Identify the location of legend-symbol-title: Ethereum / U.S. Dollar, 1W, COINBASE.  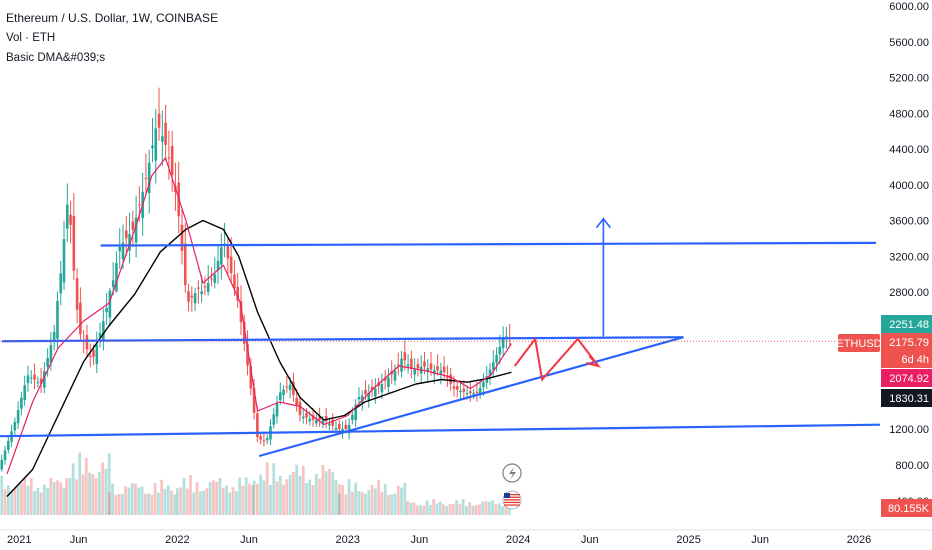
(112, 18).